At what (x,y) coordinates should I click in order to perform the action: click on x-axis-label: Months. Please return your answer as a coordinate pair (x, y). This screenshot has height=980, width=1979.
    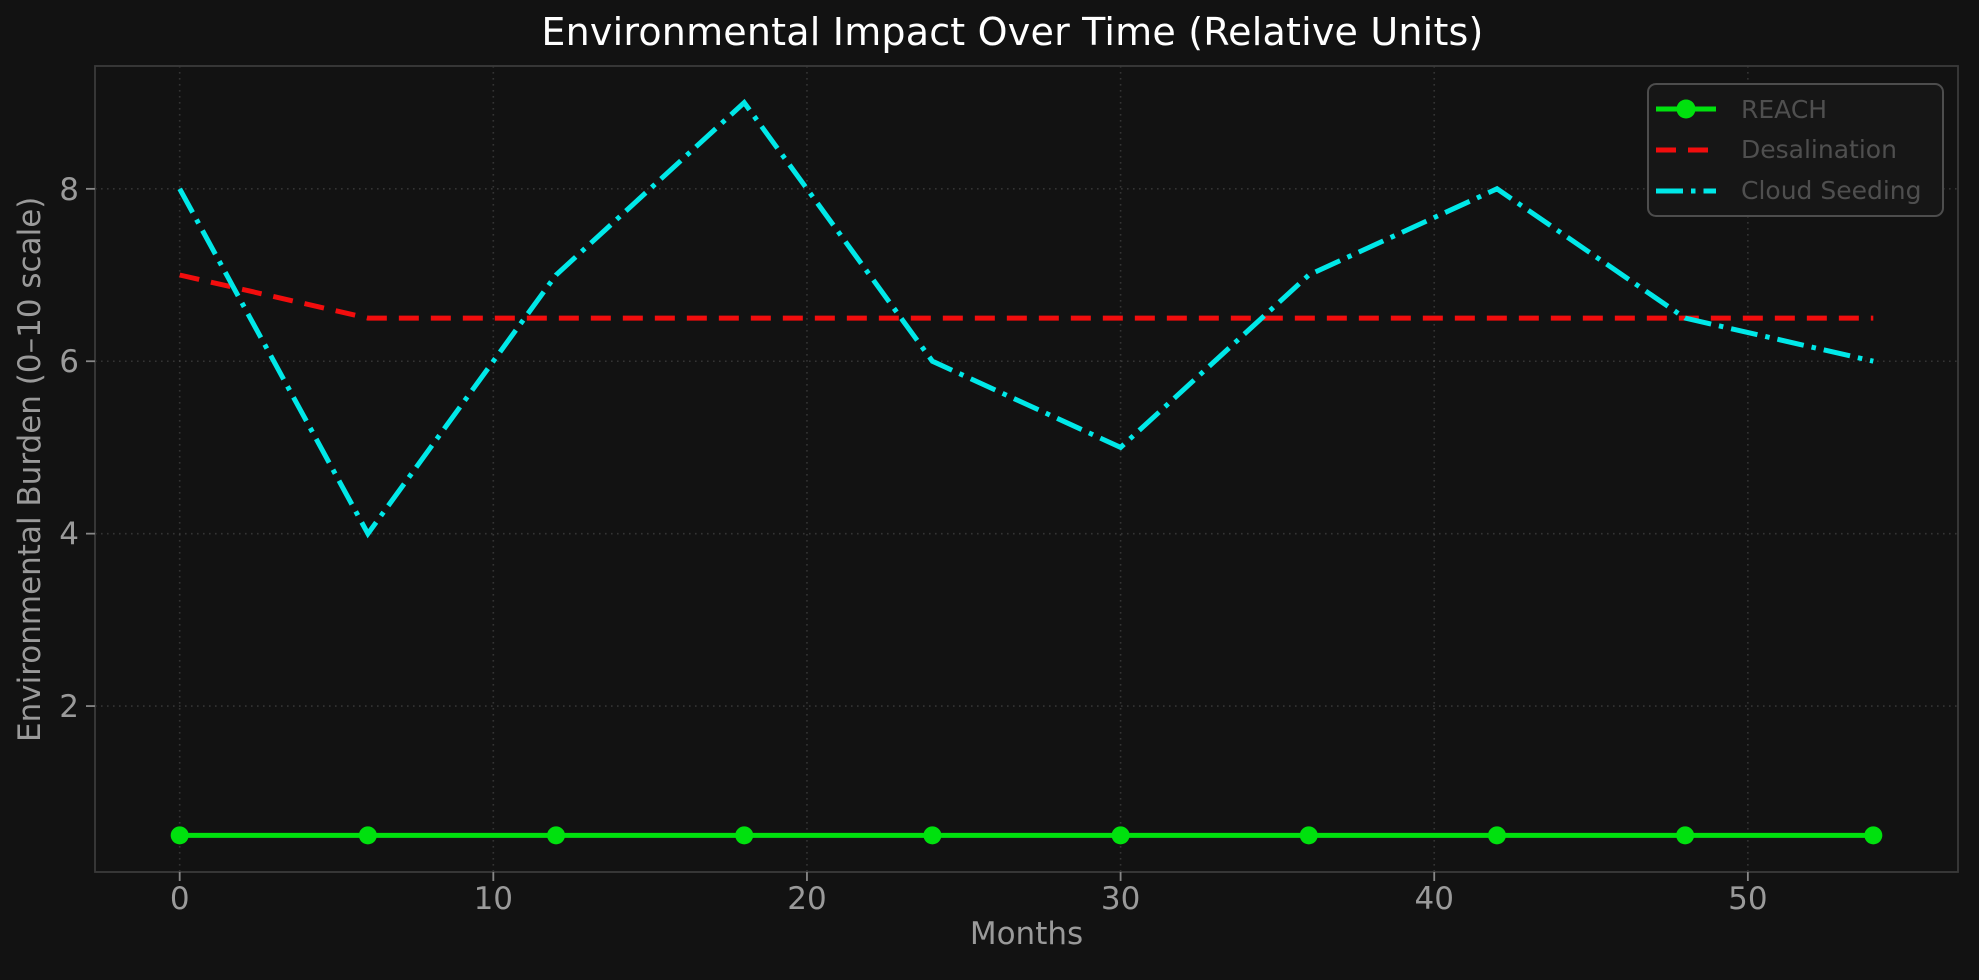
    Looking at the image, I should click on (1026, 934).